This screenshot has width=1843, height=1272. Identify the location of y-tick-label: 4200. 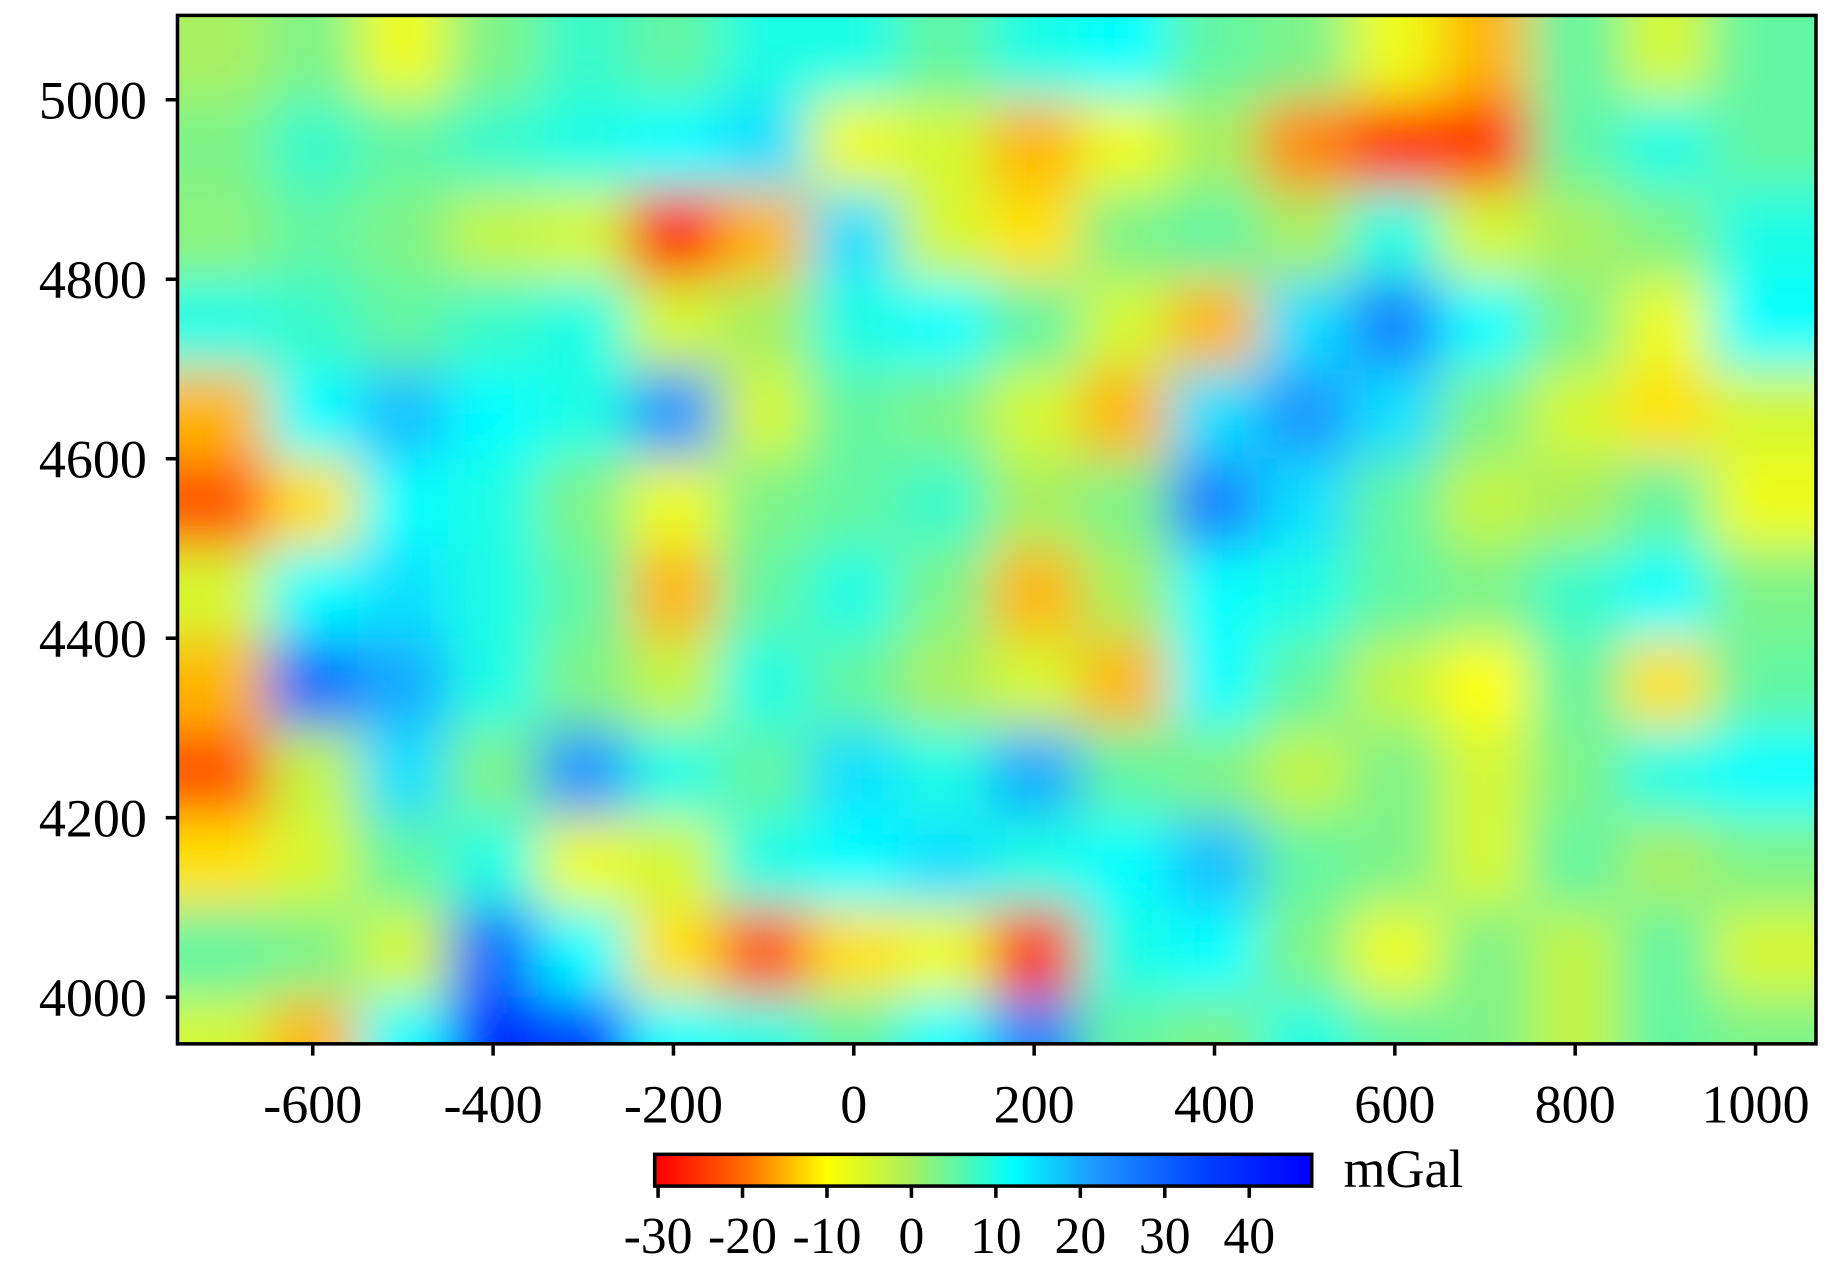
(93, 819).